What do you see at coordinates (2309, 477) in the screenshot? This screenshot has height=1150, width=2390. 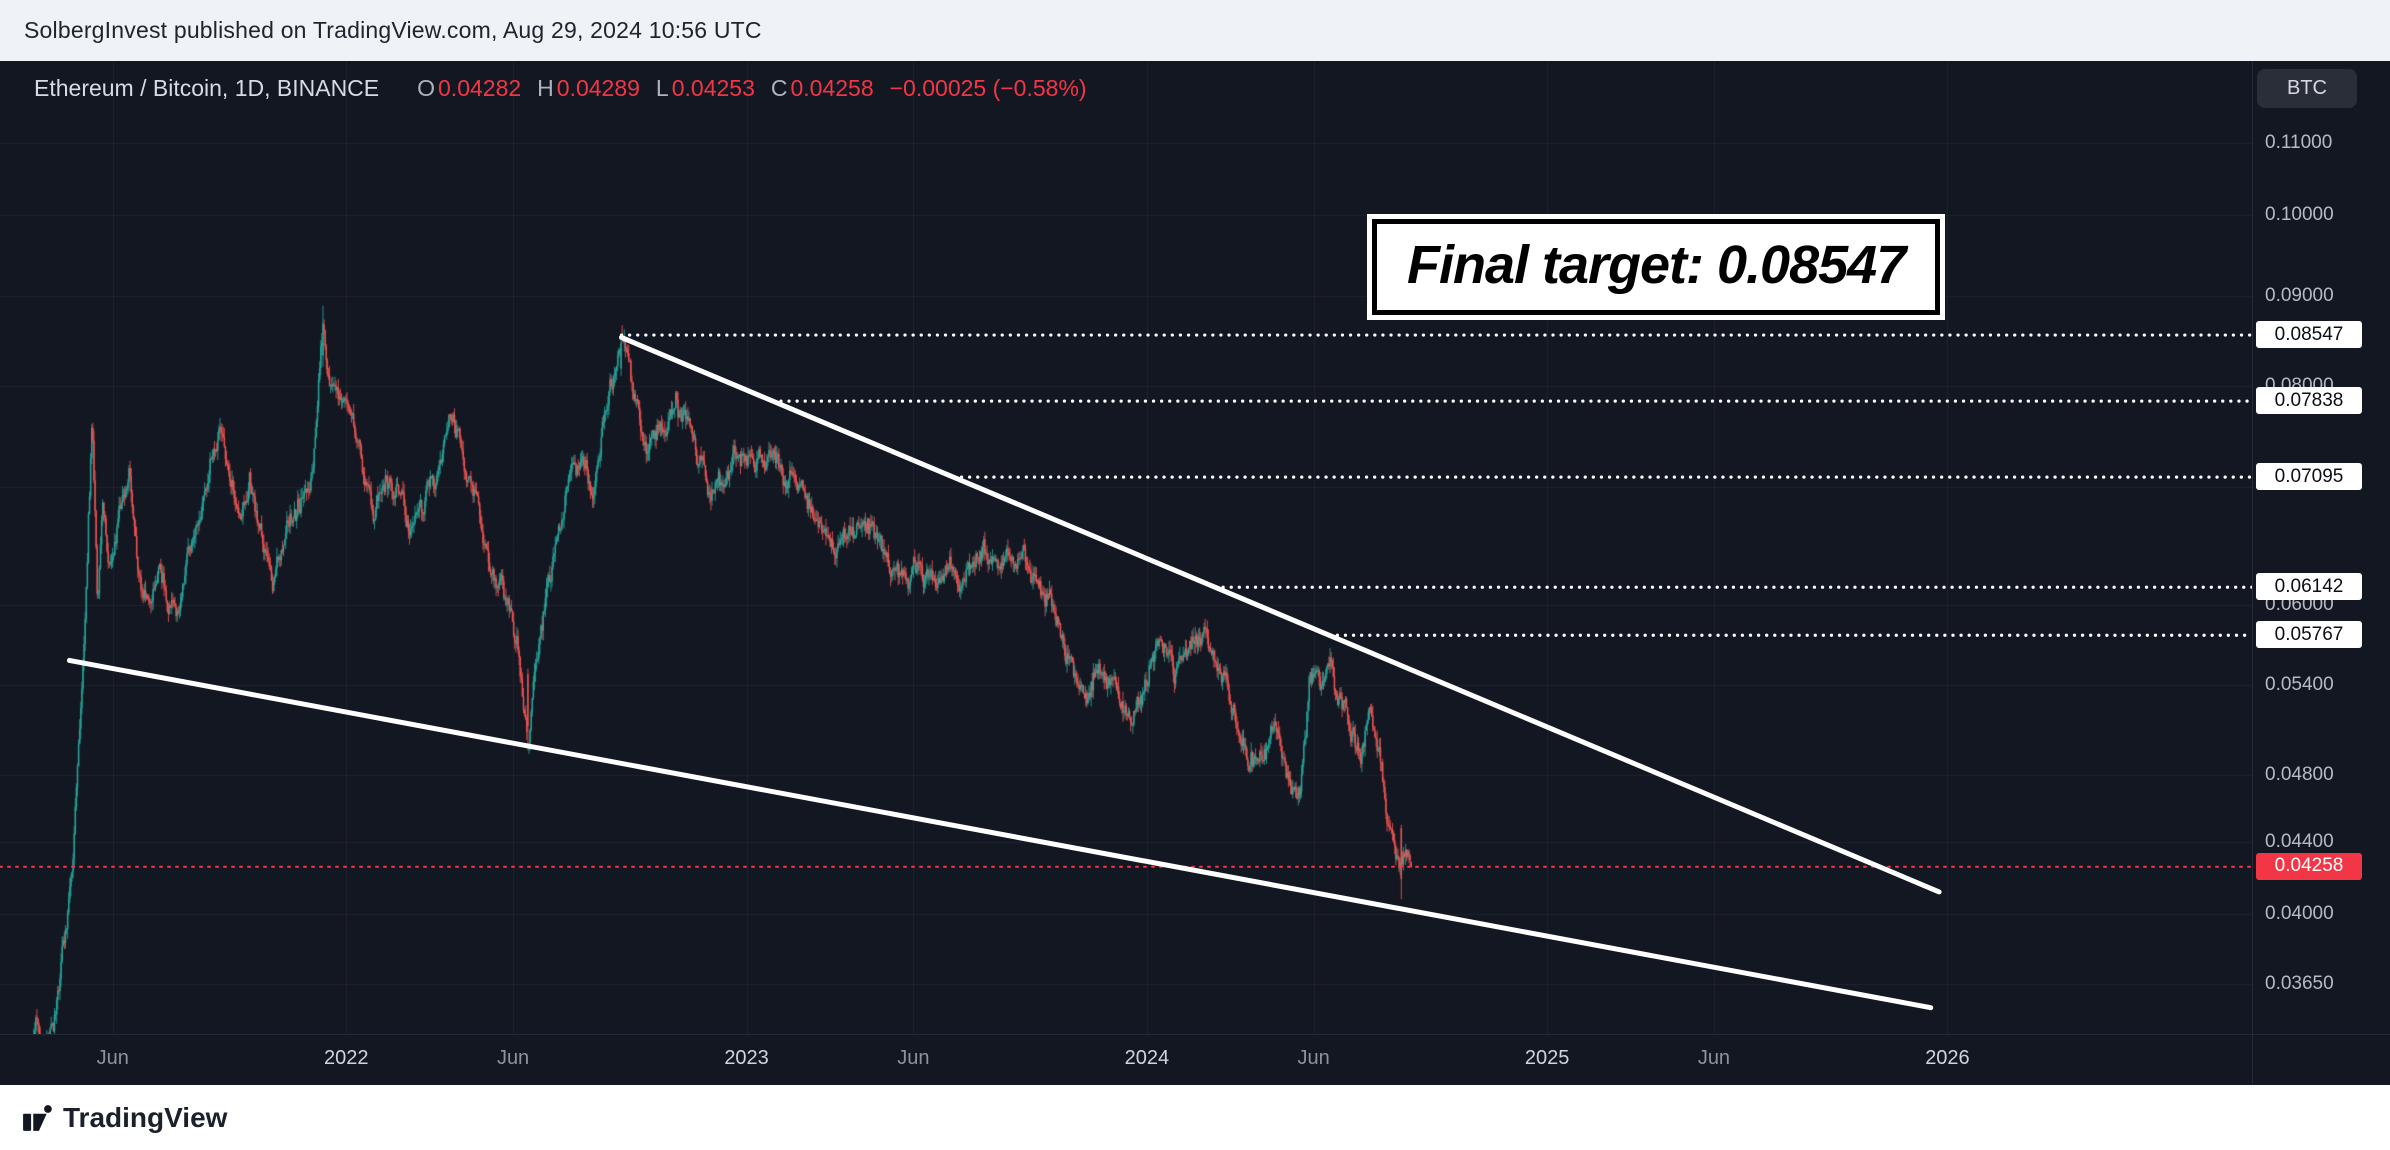 I see `level-price-label-0.07095: 0.07095` at bounding box center [2309, 477].